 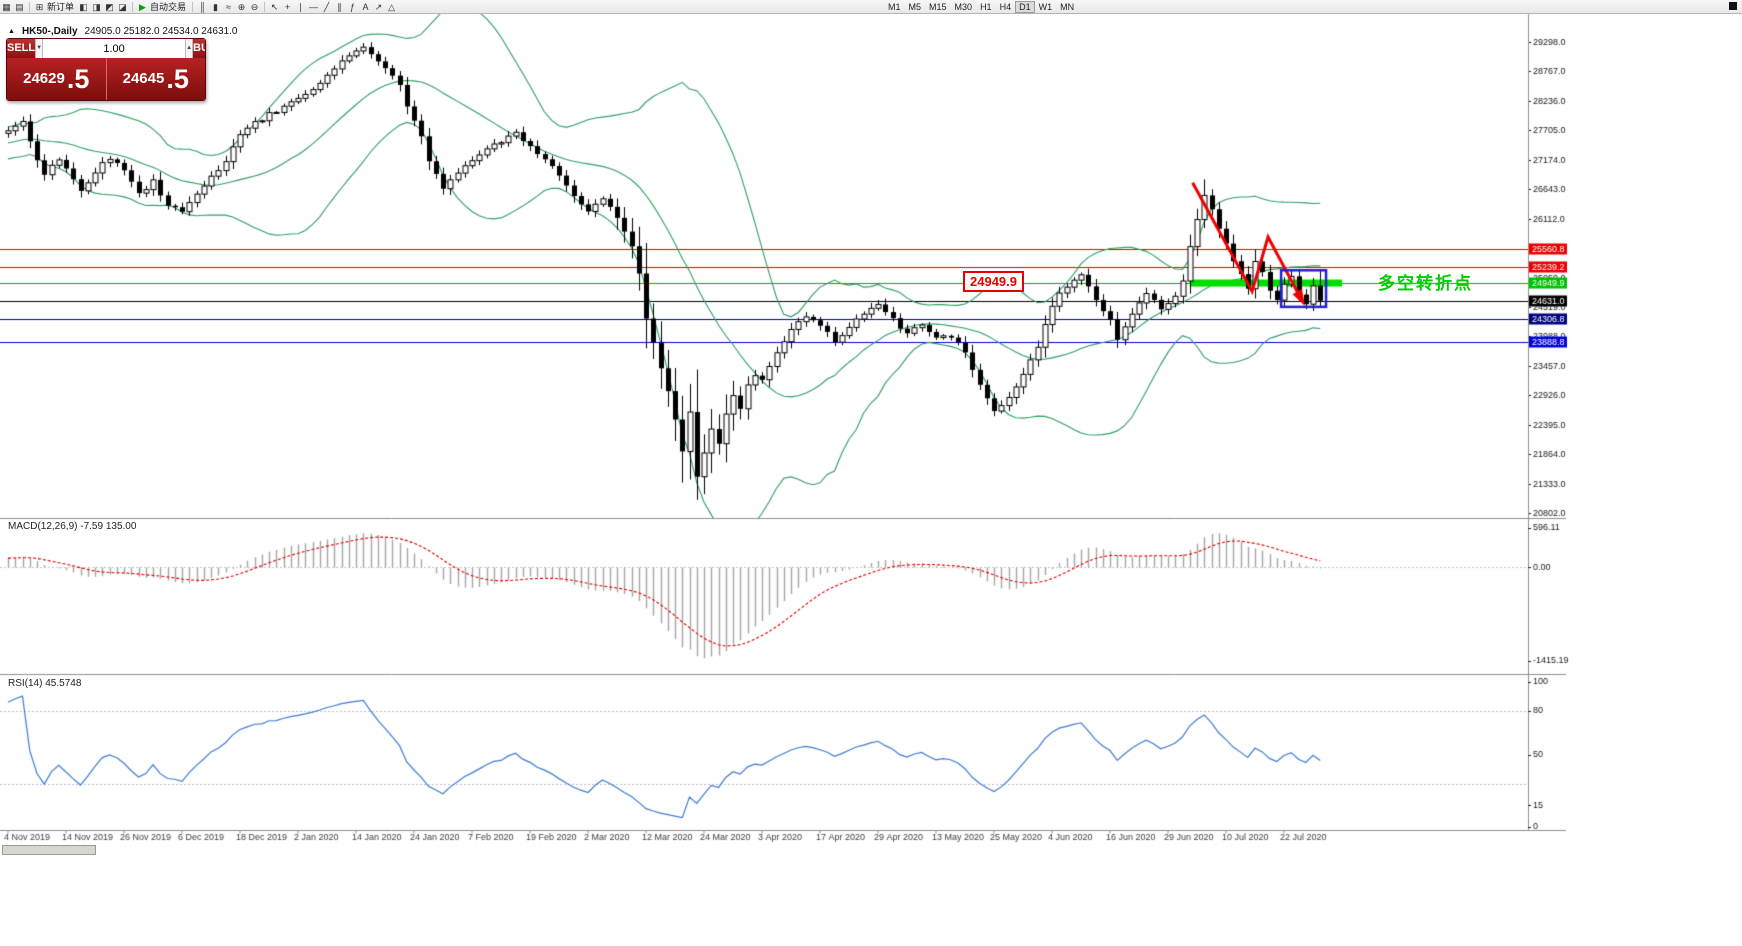 What do you see at coordinates (44, 78) in the screenshot?
I see `bid-price-main: 24629` at bounding box center [44, 78].